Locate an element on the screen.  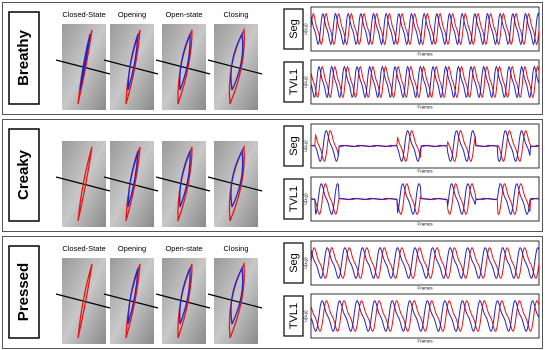
plot-area is located at coordinates (425, 82).